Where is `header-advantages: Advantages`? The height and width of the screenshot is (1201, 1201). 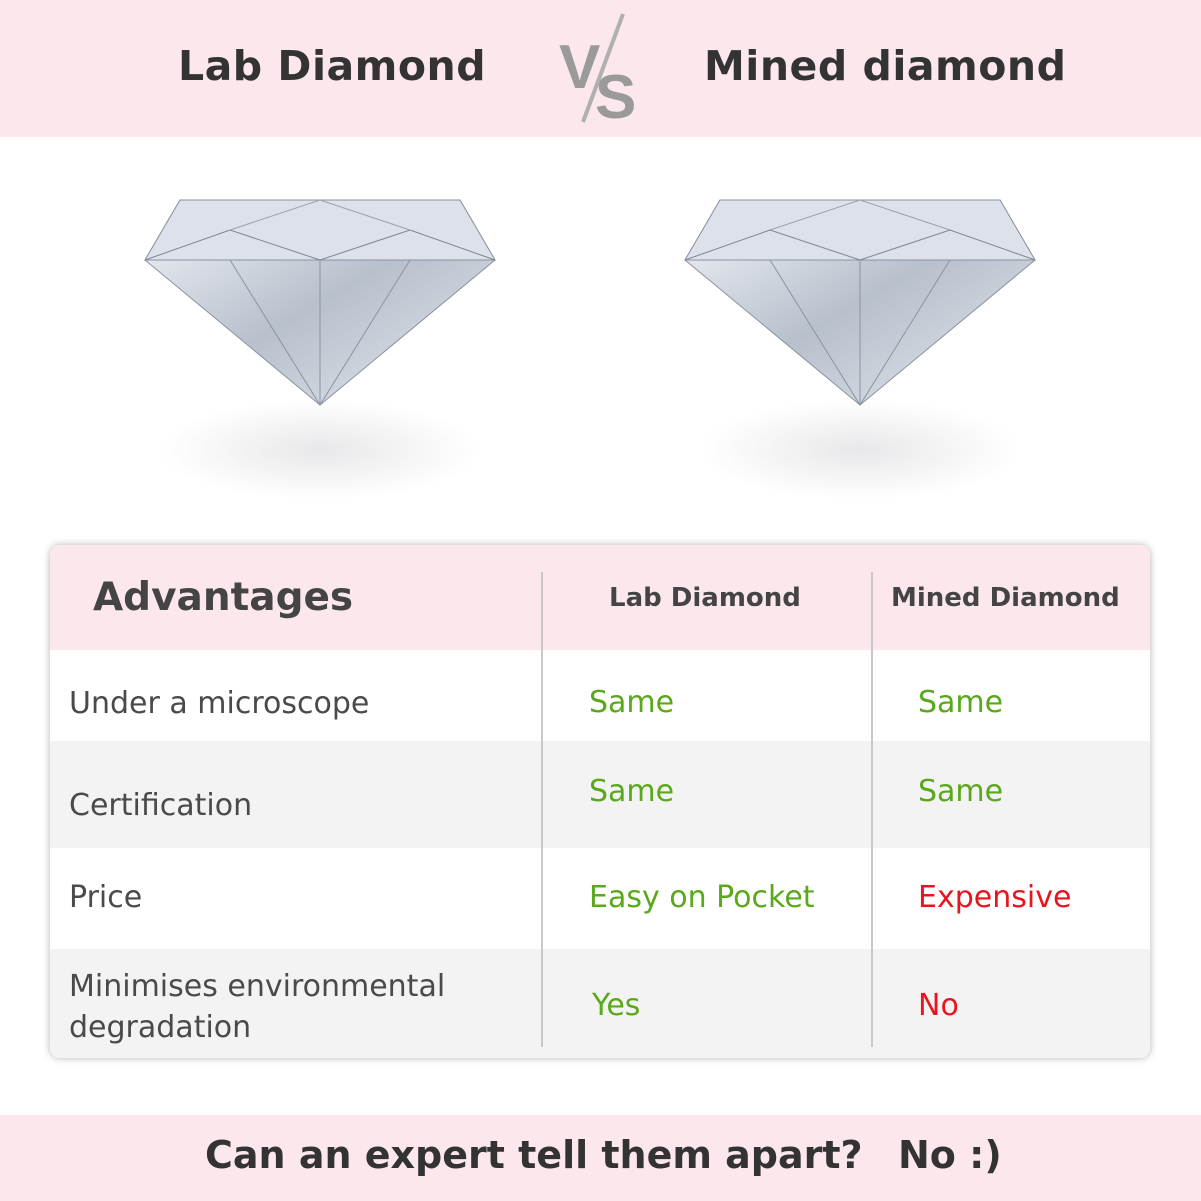
header-advantages: Advantages is located at coordinates (223, 597).